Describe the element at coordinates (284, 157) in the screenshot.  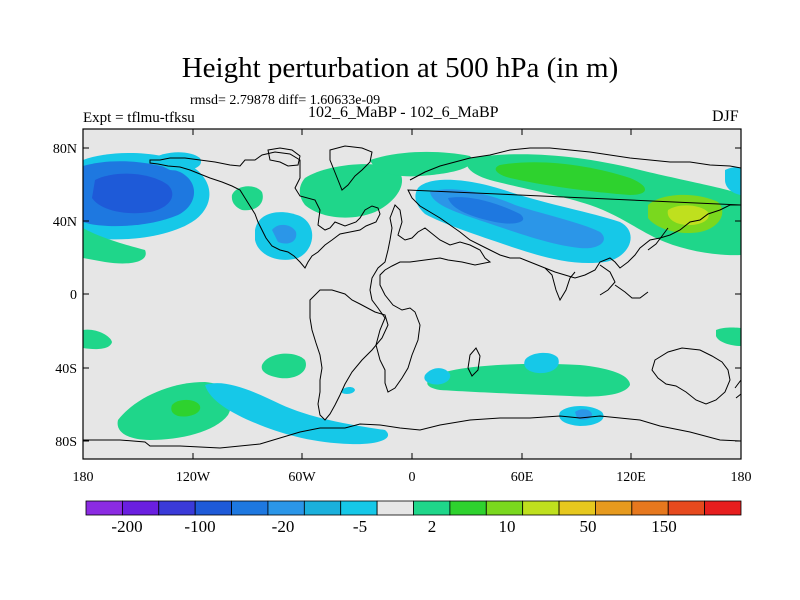
I see `coastline-arctic-islands` at that location.